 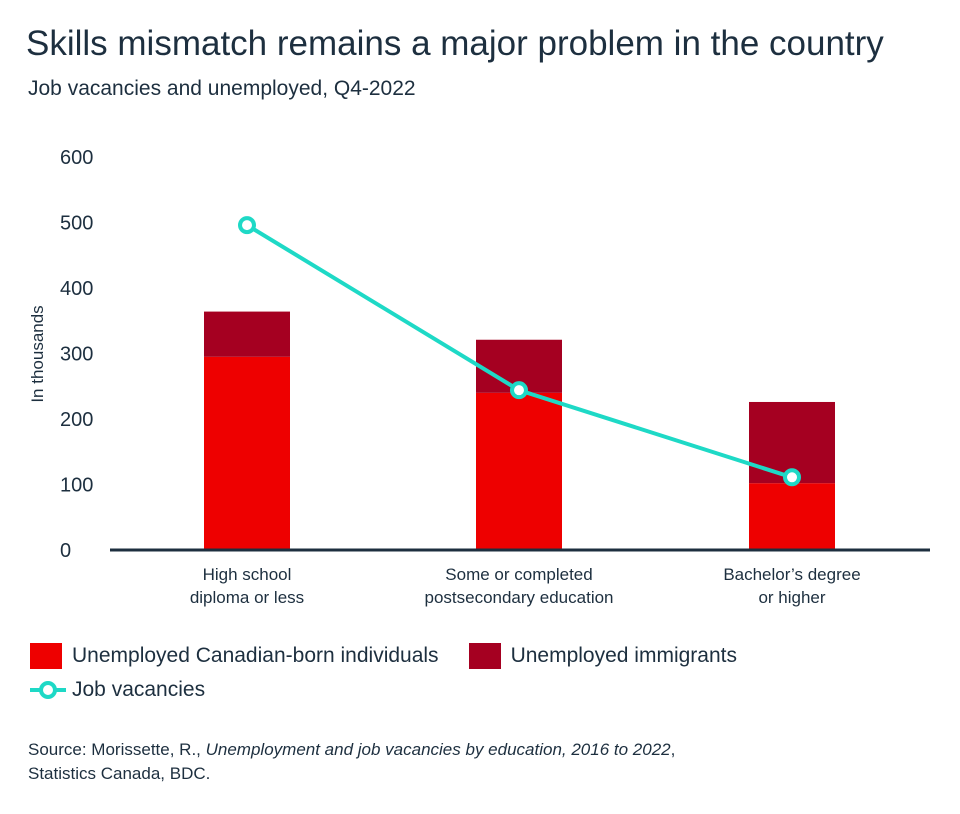 What do you see at coordinates (76, 355) in the screenshot?
I see `y-tick-label: 300` at bounding box center [76, 355].